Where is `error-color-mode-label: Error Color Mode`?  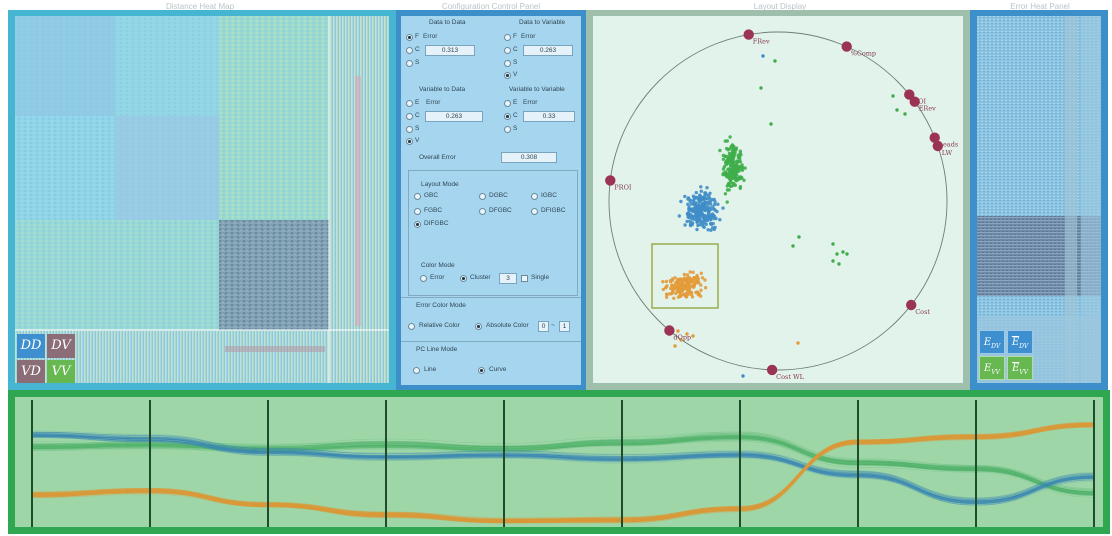 error-color-mode-label: Error Color Mode is located at coordinates (441, 305).